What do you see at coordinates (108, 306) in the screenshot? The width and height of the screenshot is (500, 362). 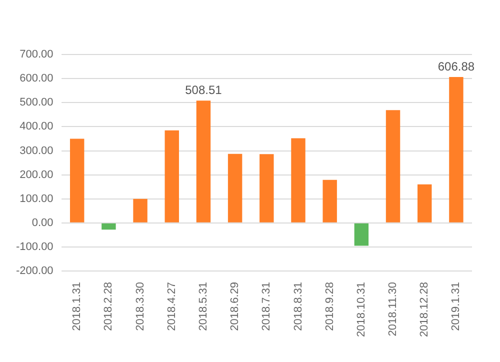 I see `x-tick-label: 2018.2.28` at bounding box center [108, 306].